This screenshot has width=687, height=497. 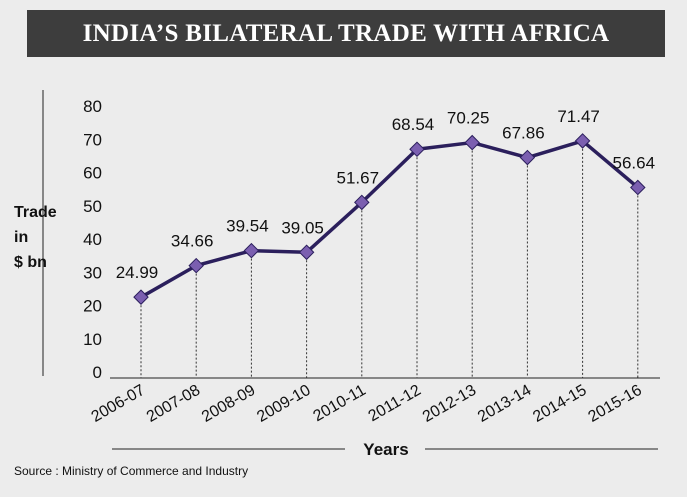 I want to click on y-tick-label: 0, so click(x=97, y=372).